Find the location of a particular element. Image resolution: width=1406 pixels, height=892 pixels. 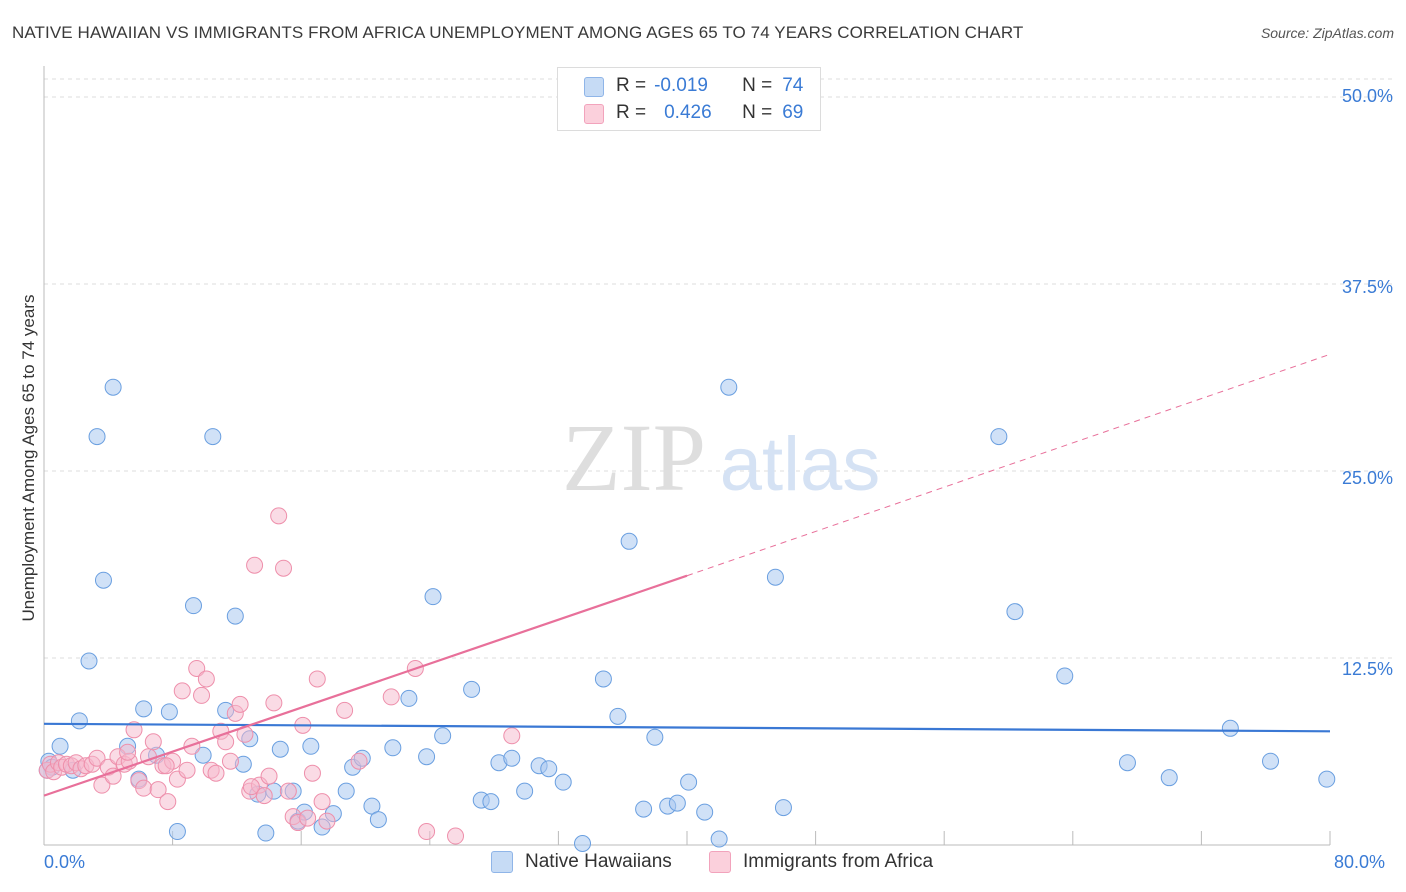

x-tick-max: 80.0% is located at coordinates (1360, 862).